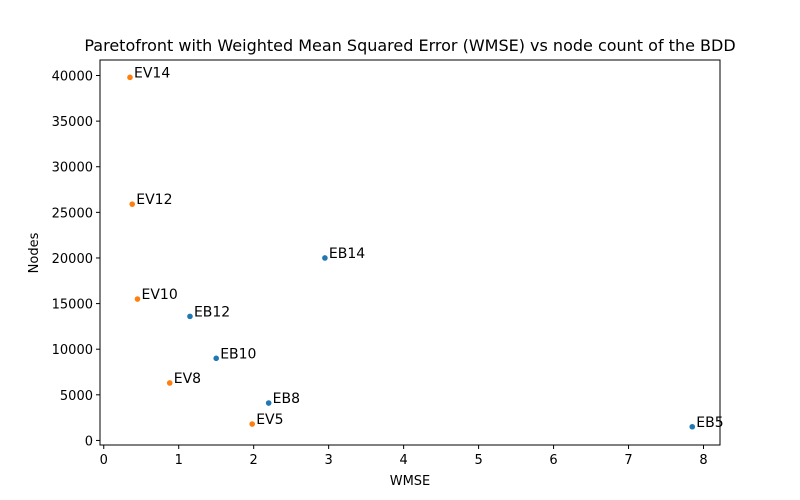 The width and height of the screenshot is (800, 500). What do you see at coordinates (703, 460) in the screenshot?
I see `x-tick-label: 8` at bounding box center [703, 460].